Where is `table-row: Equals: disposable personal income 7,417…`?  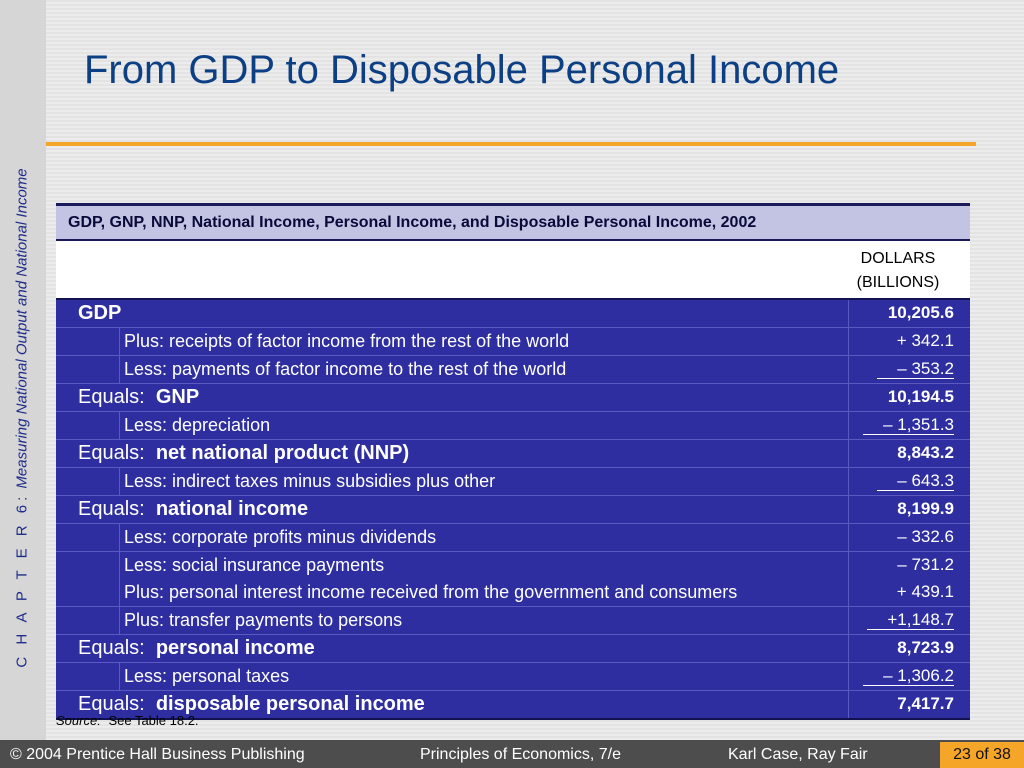 table-row: Equals: disposable personal income 7,417… is located at coordinates (513, 704).